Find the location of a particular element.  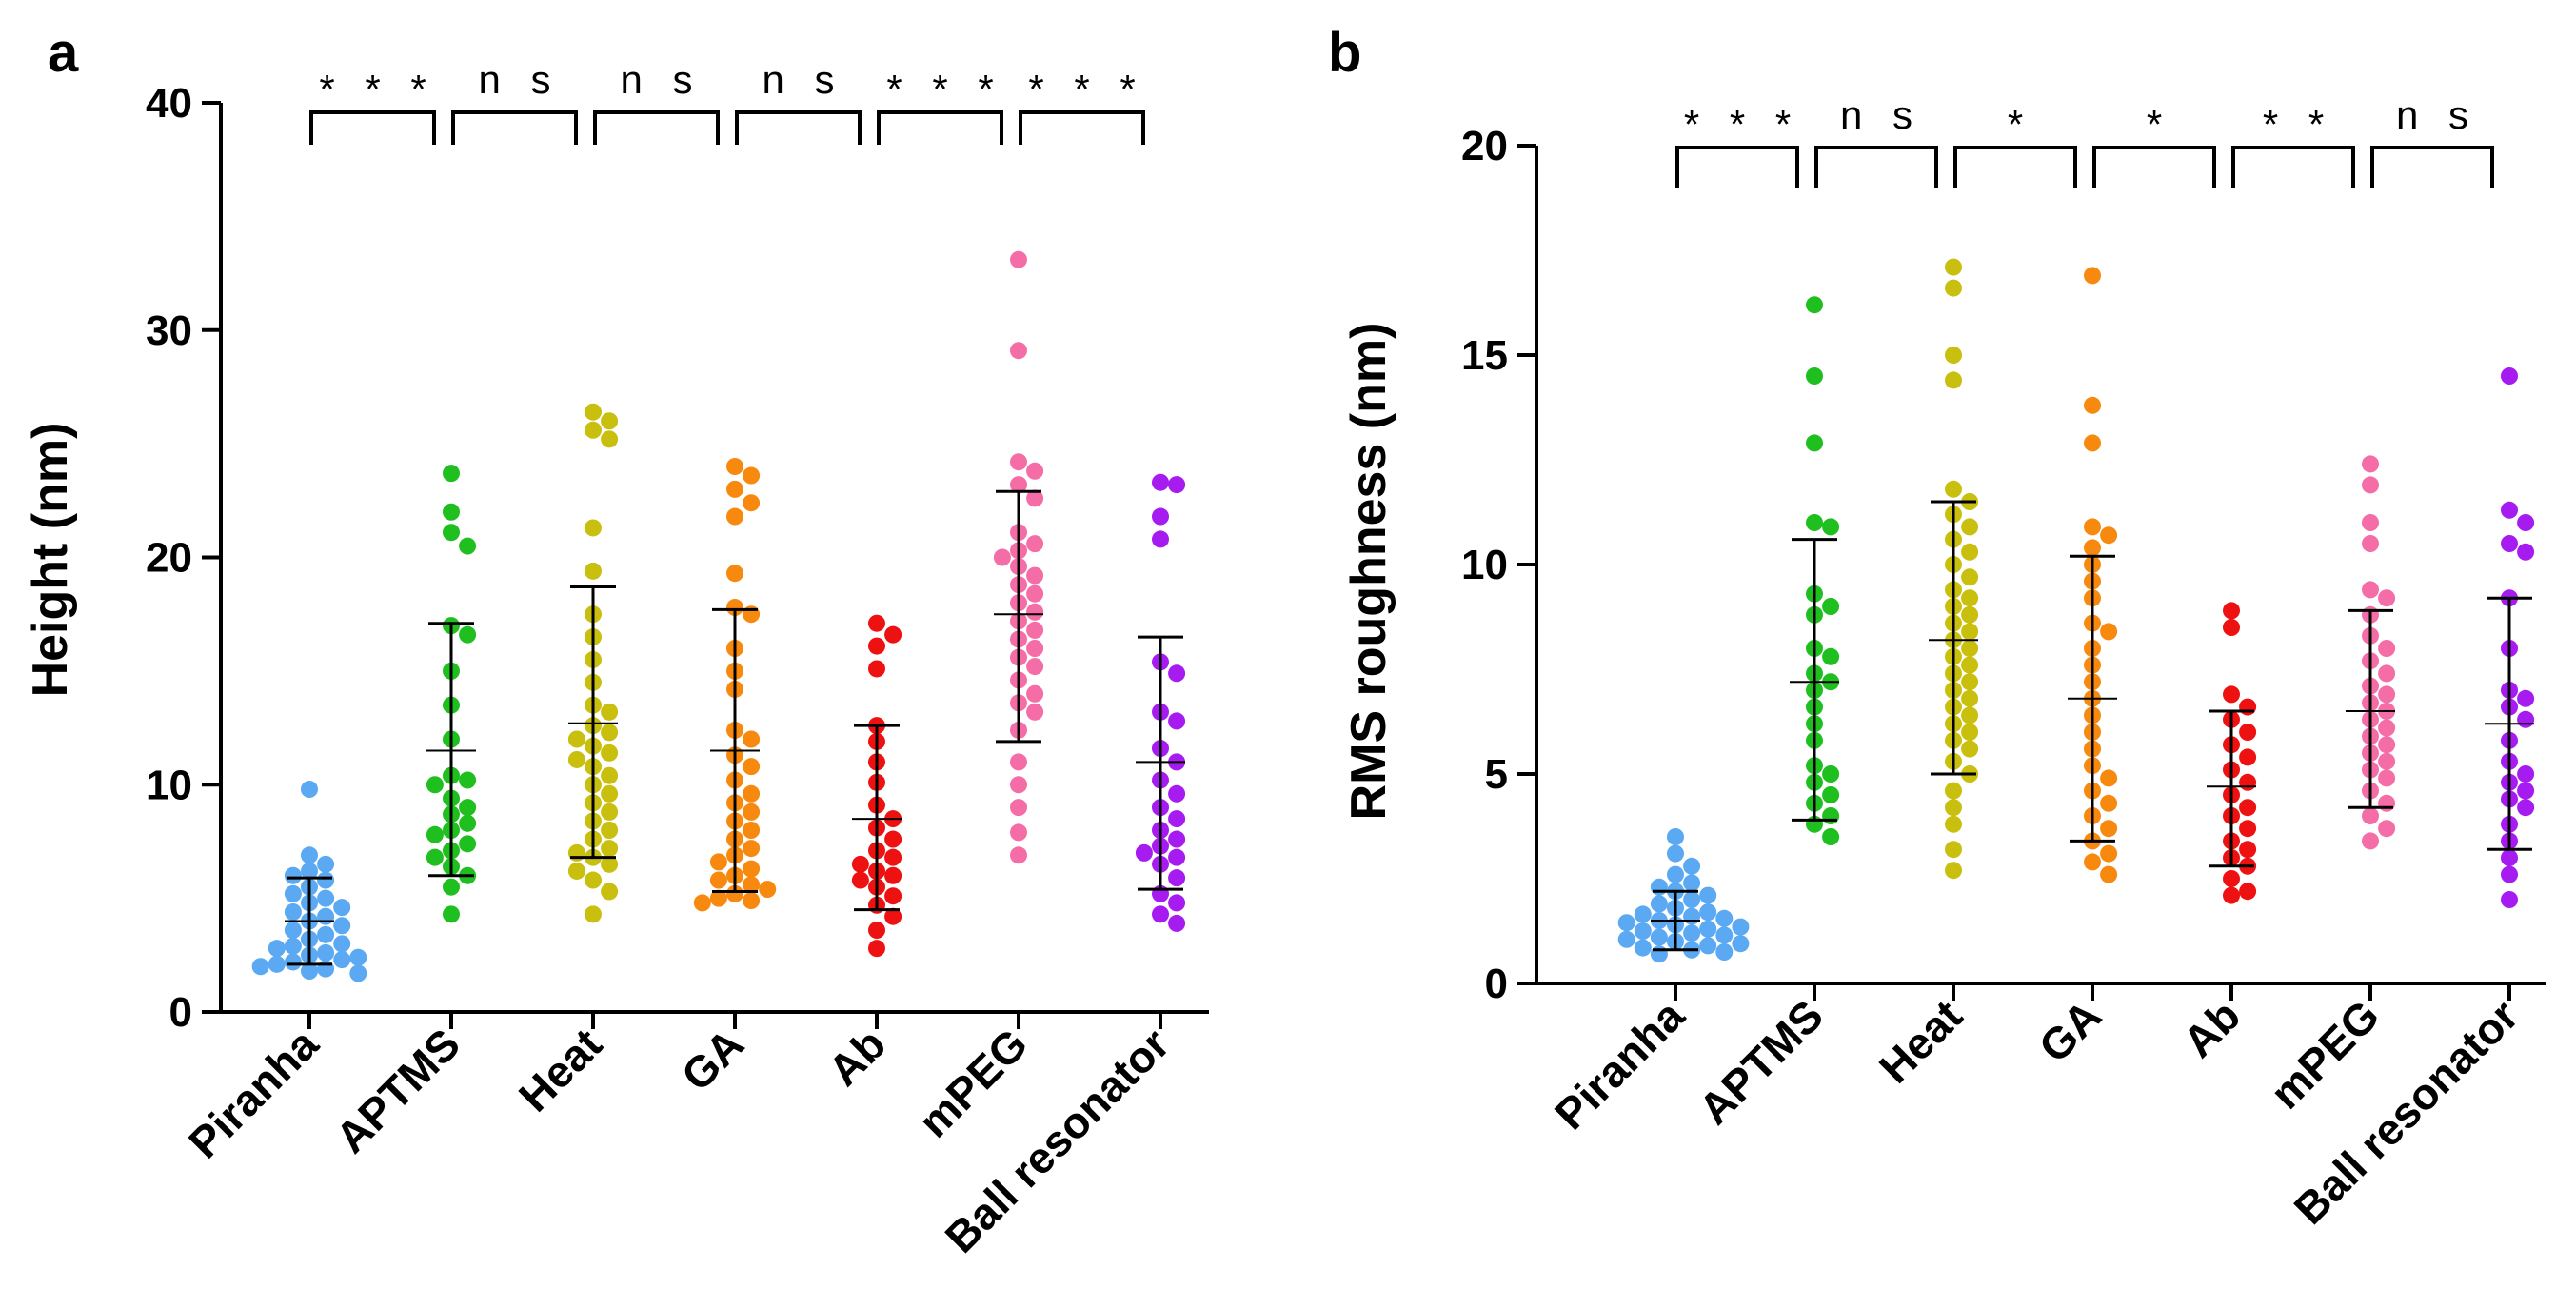

significance-label: n s is located at coordinates (802, 79).